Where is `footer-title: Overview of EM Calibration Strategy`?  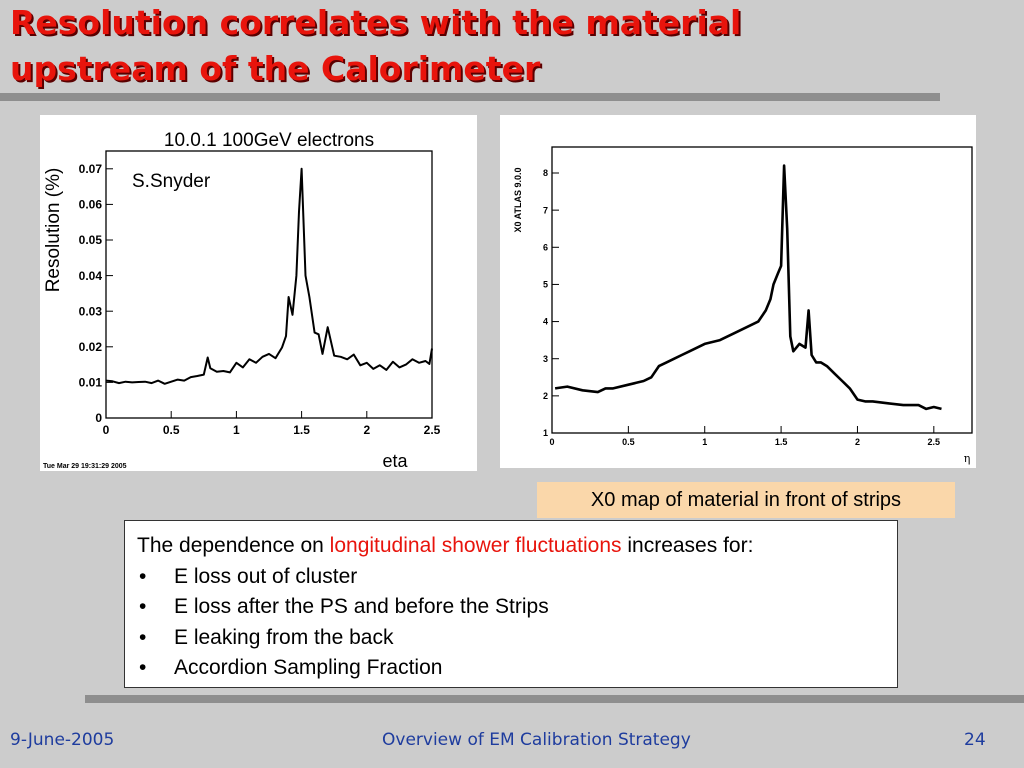
footer-title: Overview of EM Calibration Strategy is located at coordinates (536, 740).